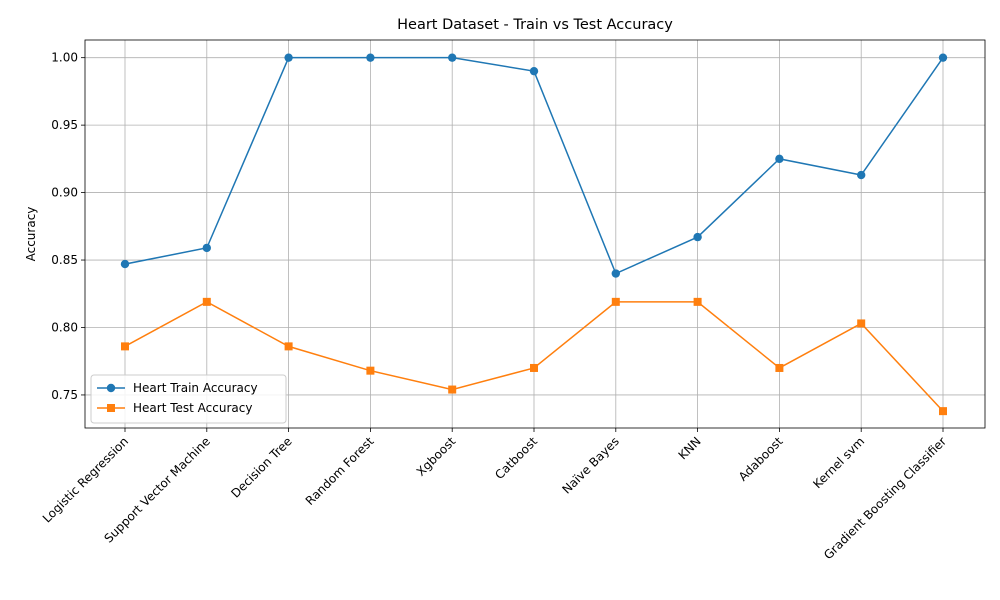 This screenshot has width=1000, height=600. I want to click on y-tick-label: 1.00, so click(64, 58).